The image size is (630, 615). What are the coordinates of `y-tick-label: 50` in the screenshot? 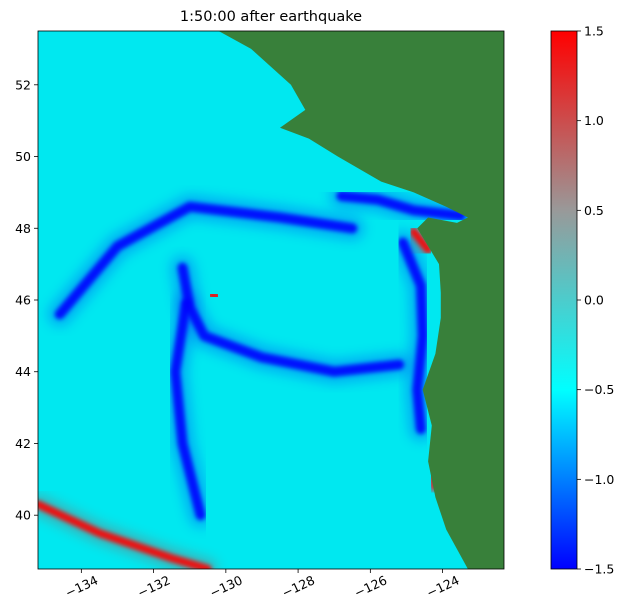 It's located at (23, 156).